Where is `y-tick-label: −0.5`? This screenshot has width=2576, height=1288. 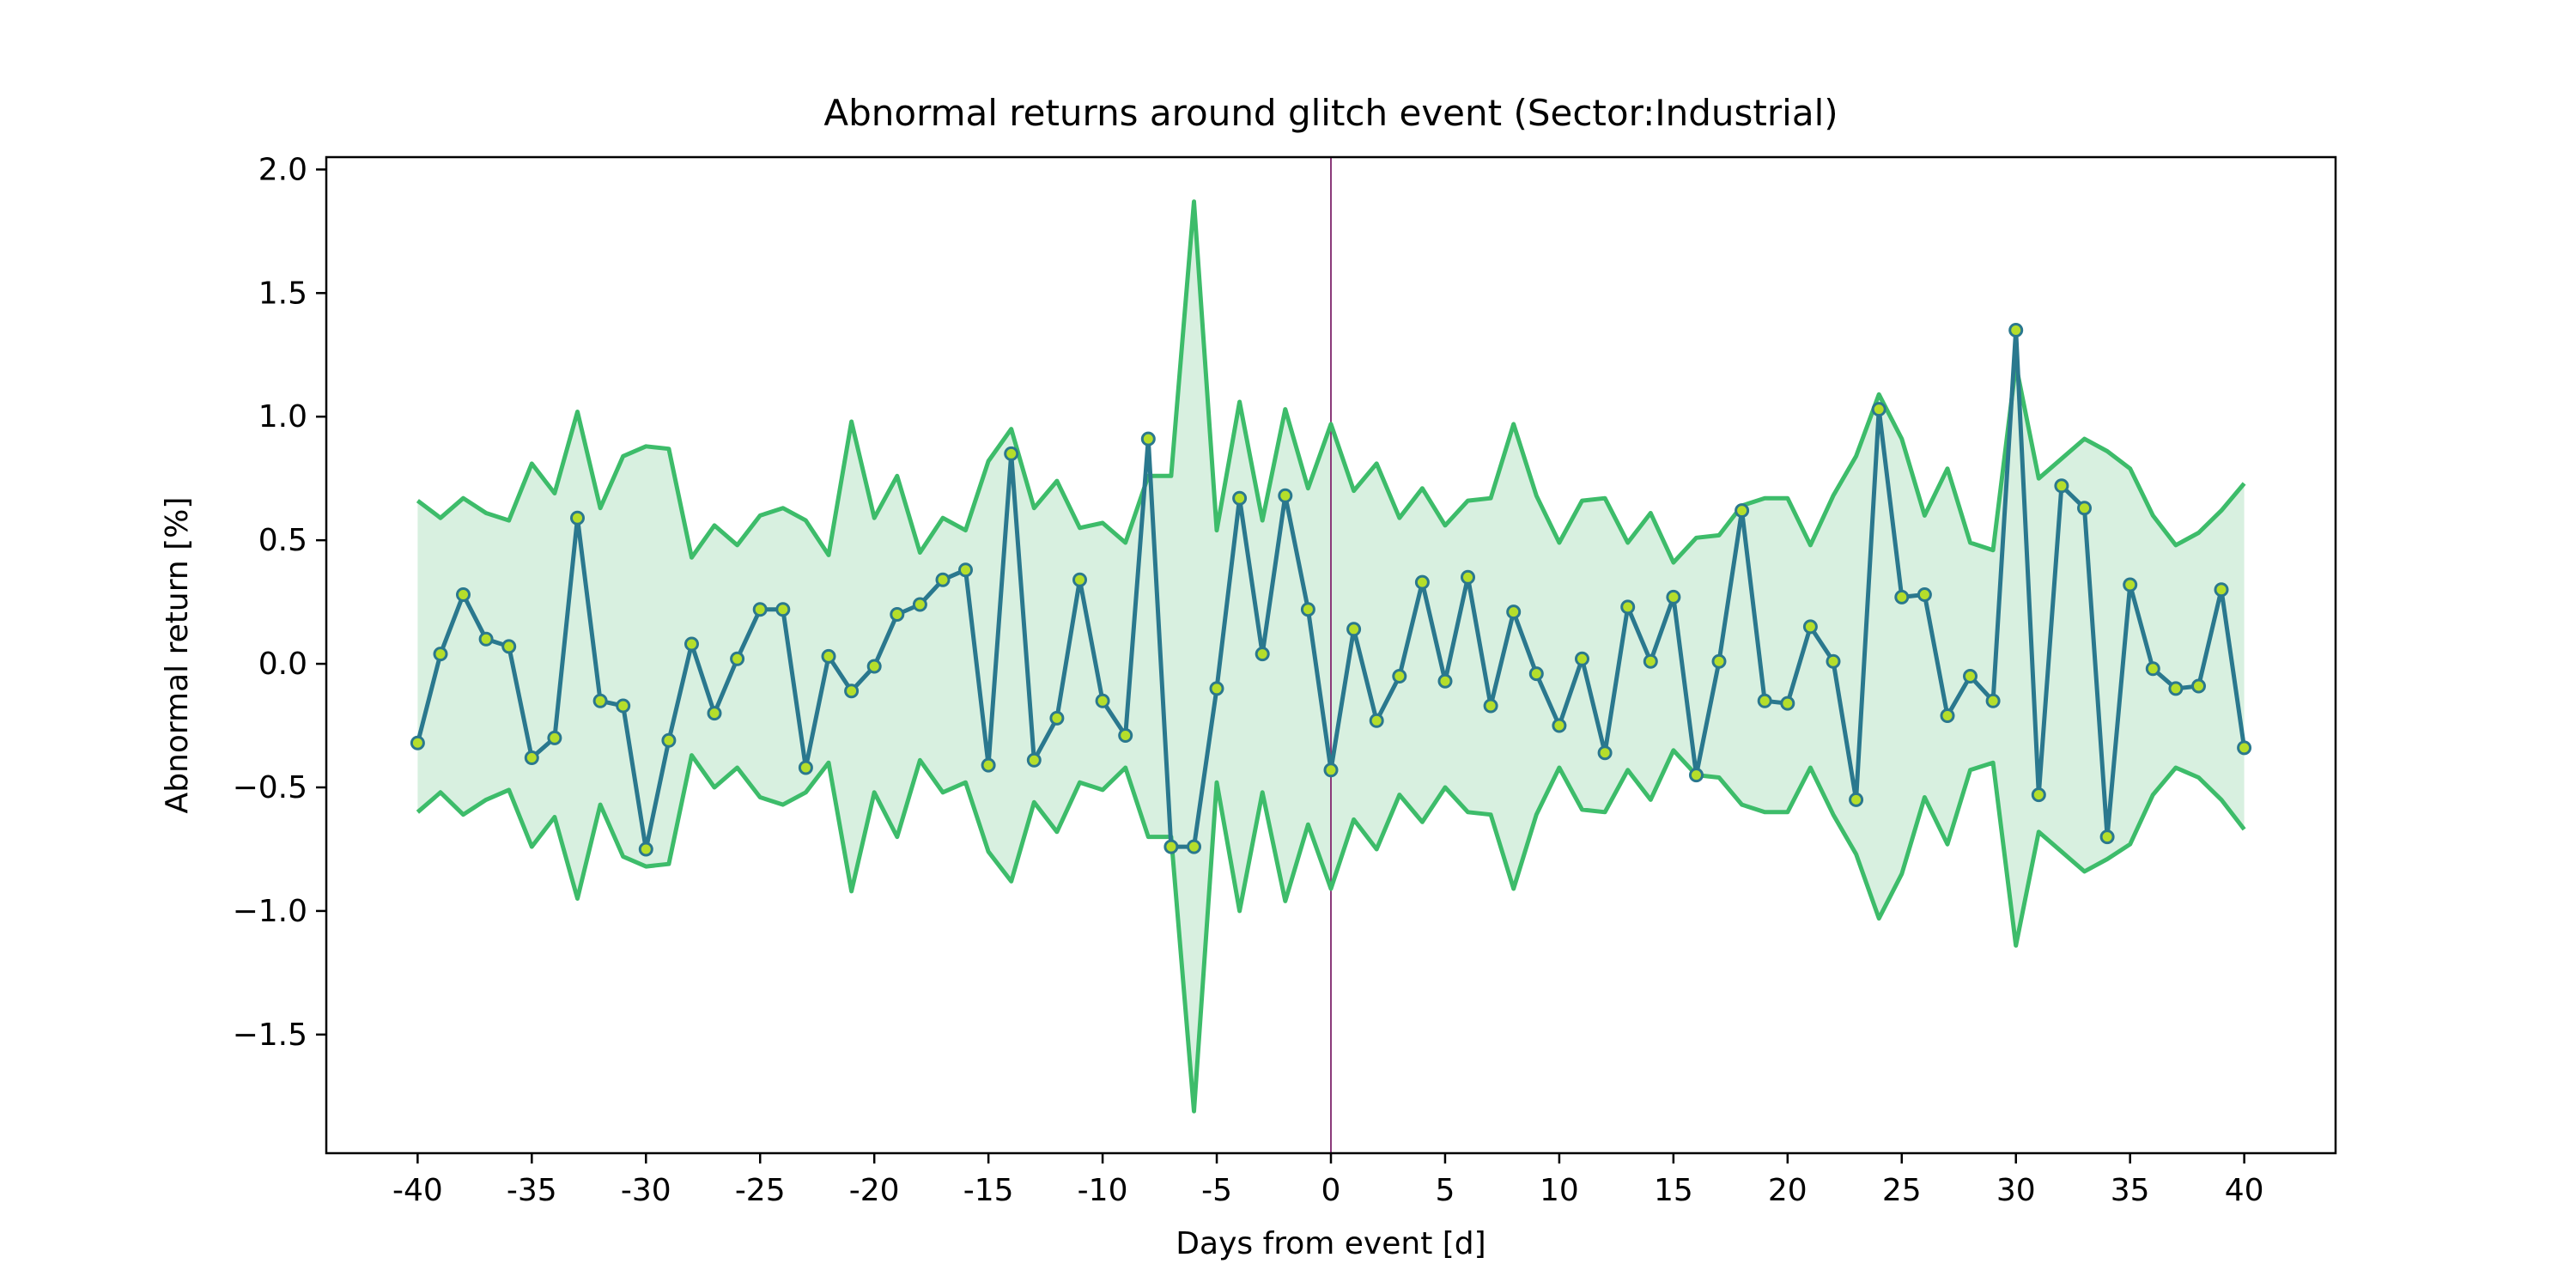 y-tick-label: −0.5 is located at coordinates (270, 788).